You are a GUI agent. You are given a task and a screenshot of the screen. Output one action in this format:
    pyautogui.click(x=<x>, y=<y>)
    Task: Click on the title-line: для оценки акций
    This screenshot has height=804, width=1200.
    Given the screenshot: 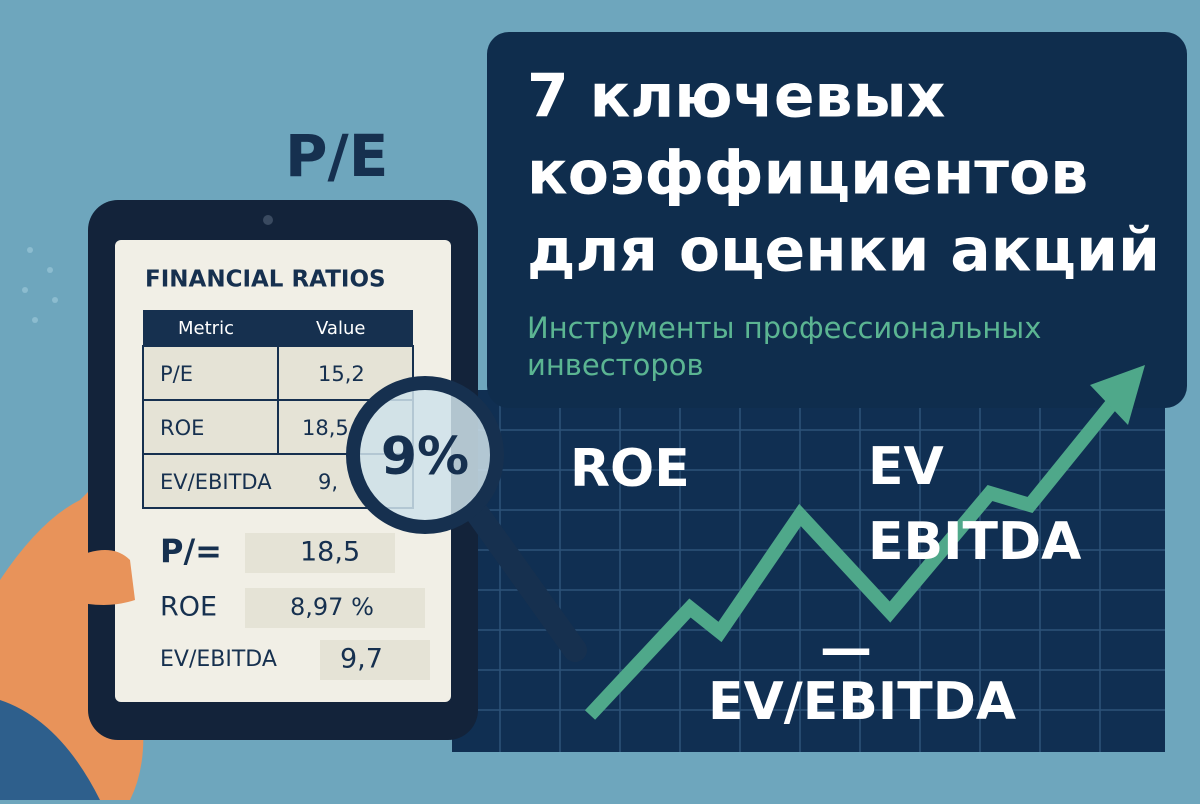 What is the action you would take?
    pyautogui.click(x=843, y=251)
    